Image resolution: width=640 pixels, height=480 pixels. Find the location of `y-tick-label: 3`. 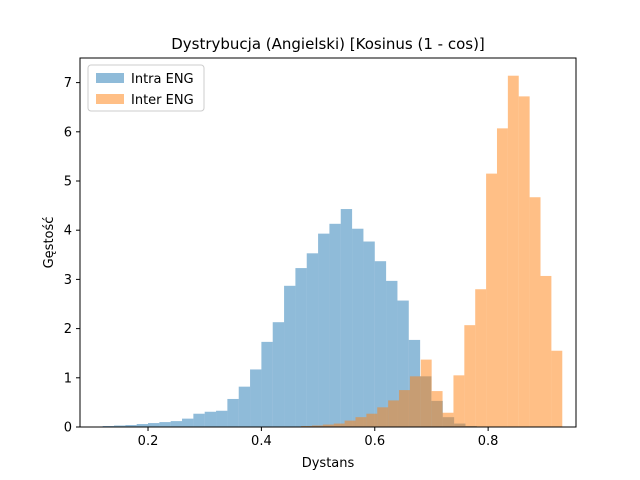

y-tick-label: 3 is located at coordinates (68, 280).